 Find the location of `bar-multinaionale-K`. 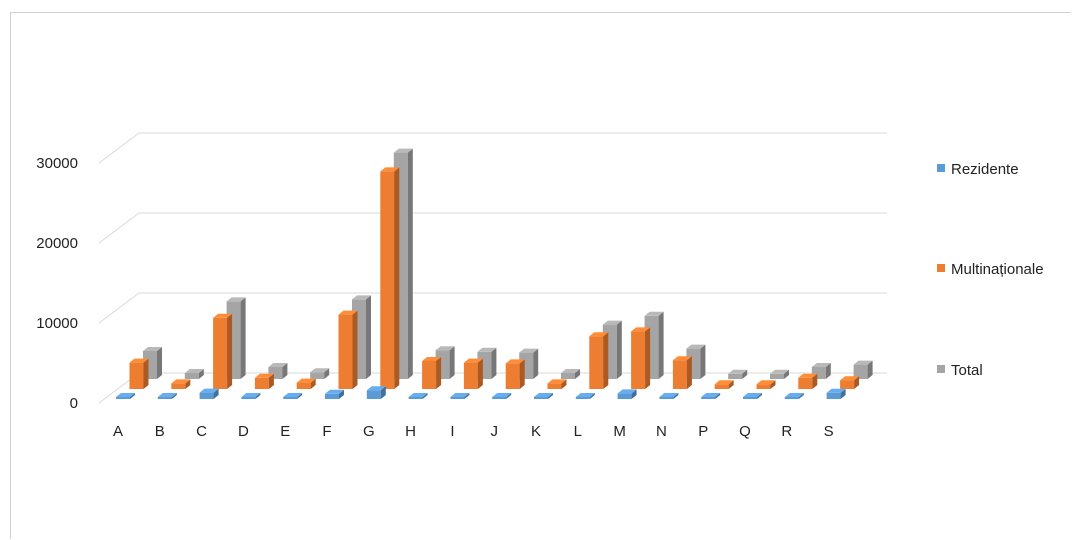

bar-multinaionale-K is located at coordinates (557, 384).